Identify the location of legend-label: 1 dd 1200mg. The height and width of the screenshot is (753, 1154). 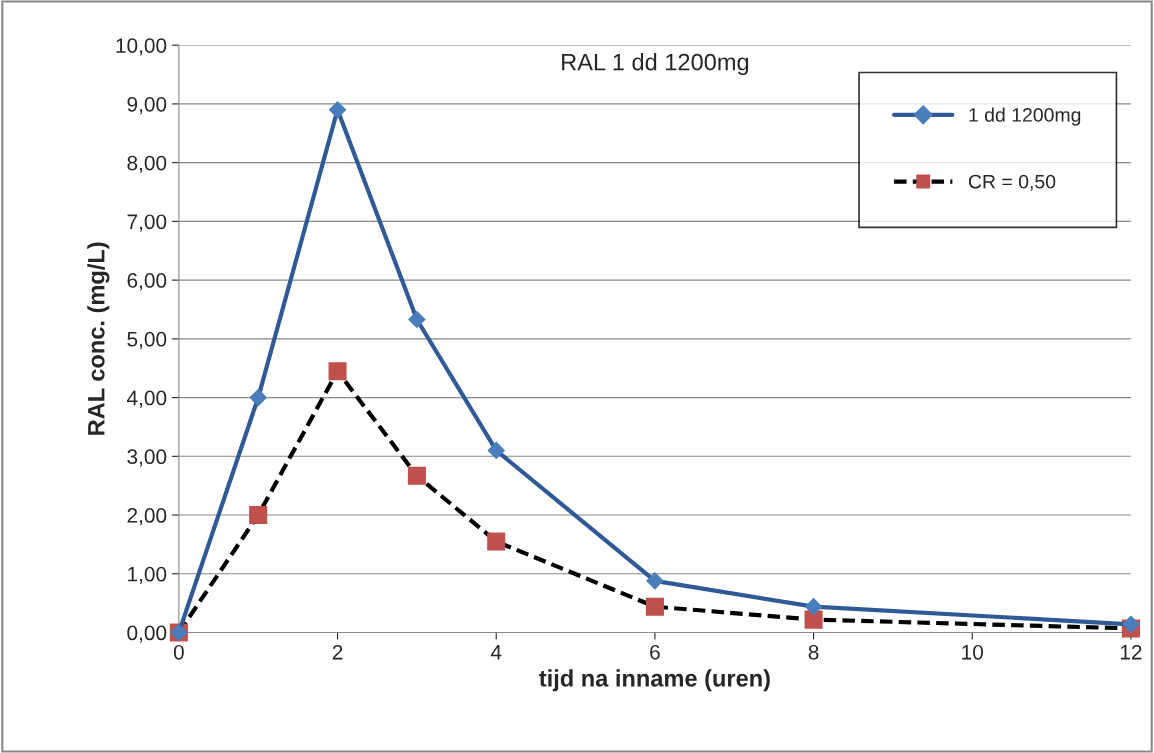
(1025, 116).